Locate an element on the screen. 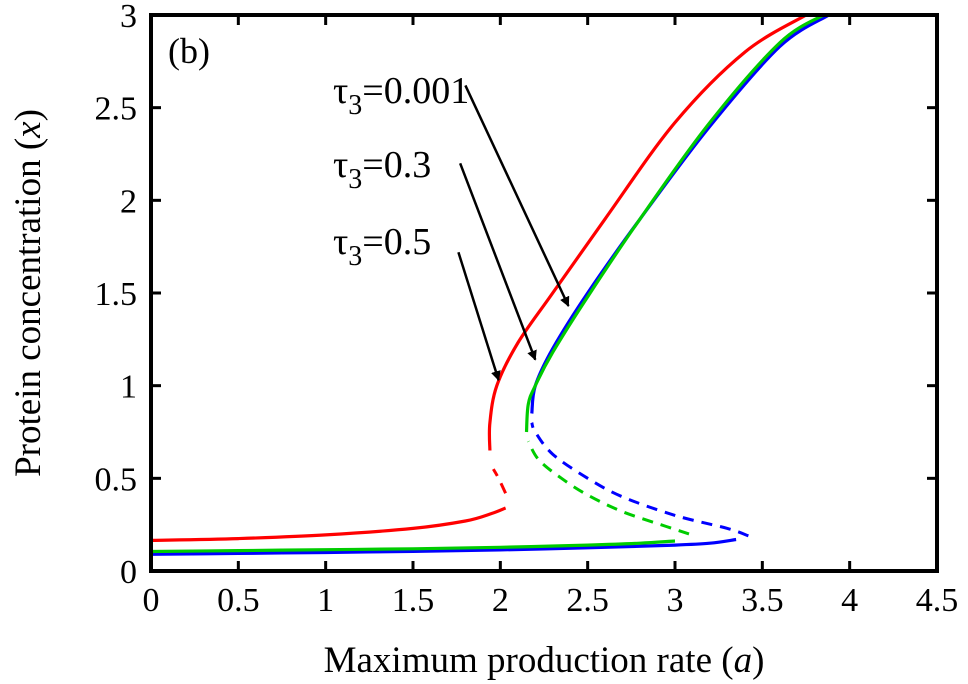 This screenshot has height=684, width=968. annotations: τ3=0.001 τ3=0.3 τ3=0.5 is located at coordinates (451, 226).